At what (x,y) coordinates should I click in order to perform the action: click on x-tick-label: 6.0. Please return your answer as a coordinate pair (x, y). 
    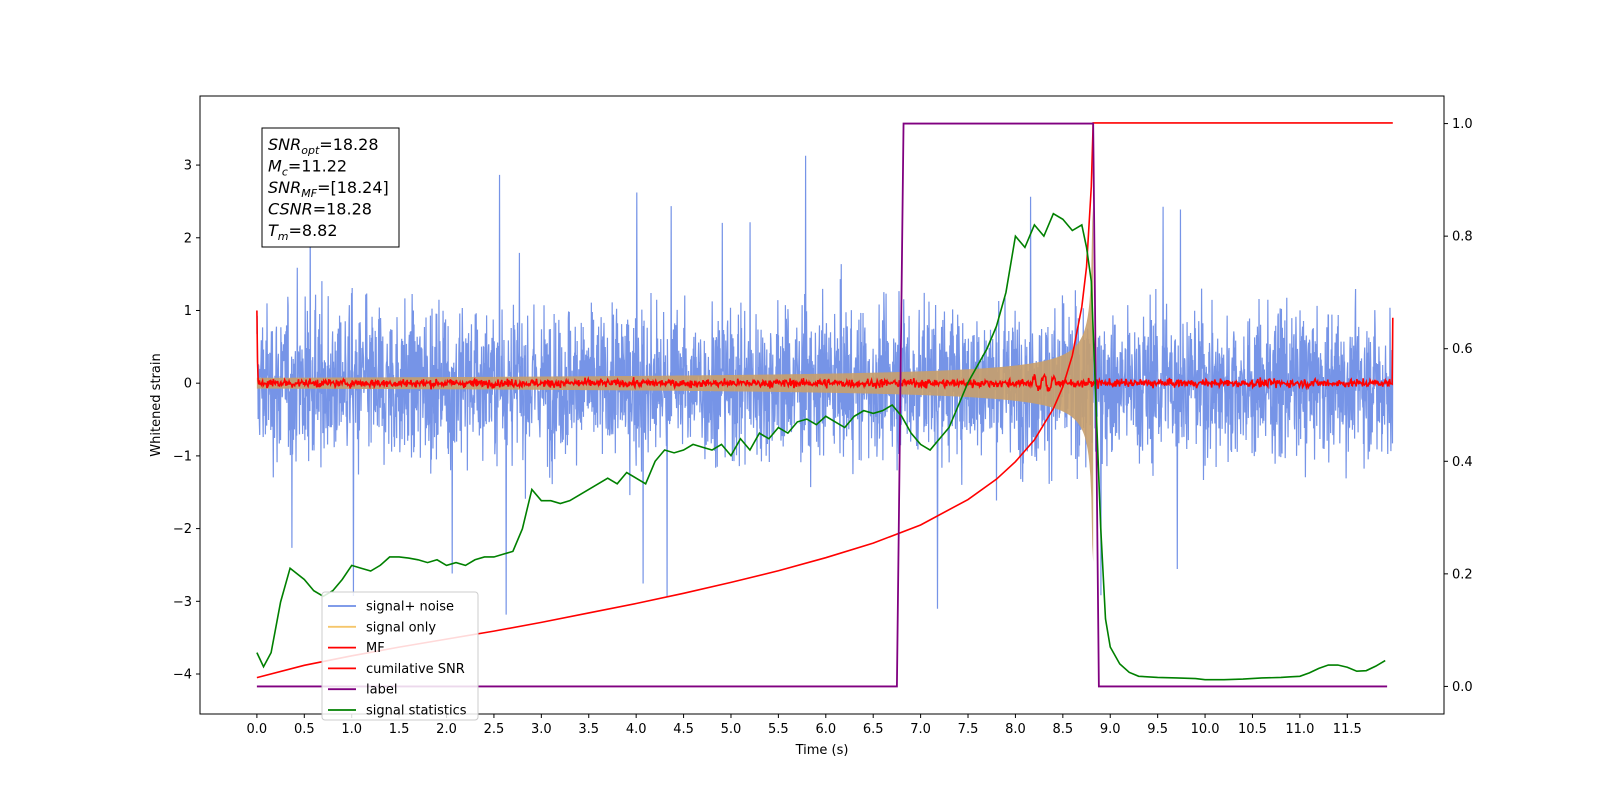
    Looking at the image, I should click on (825, 729).